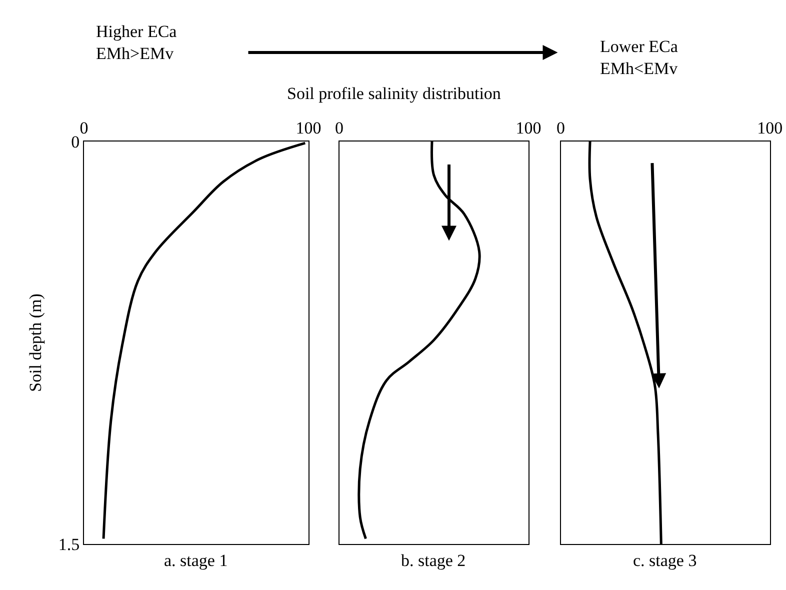 The width and height of the screenshot is (786, 590). I want to click on text: Lower ECa EMh<EMv, so click(639, 57).